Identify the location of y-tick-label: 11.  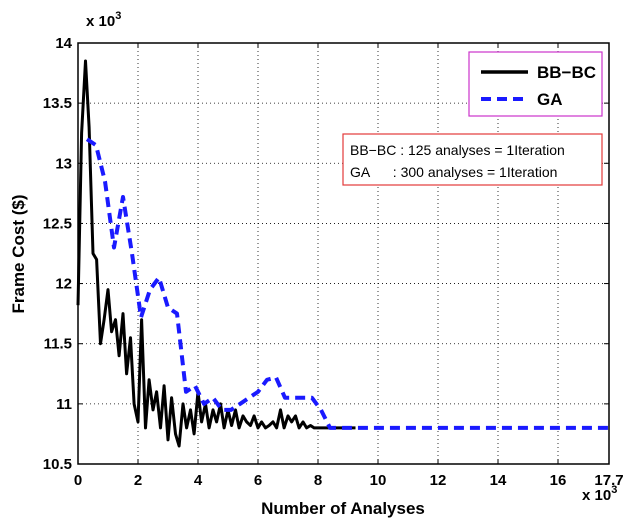
(64, 404).